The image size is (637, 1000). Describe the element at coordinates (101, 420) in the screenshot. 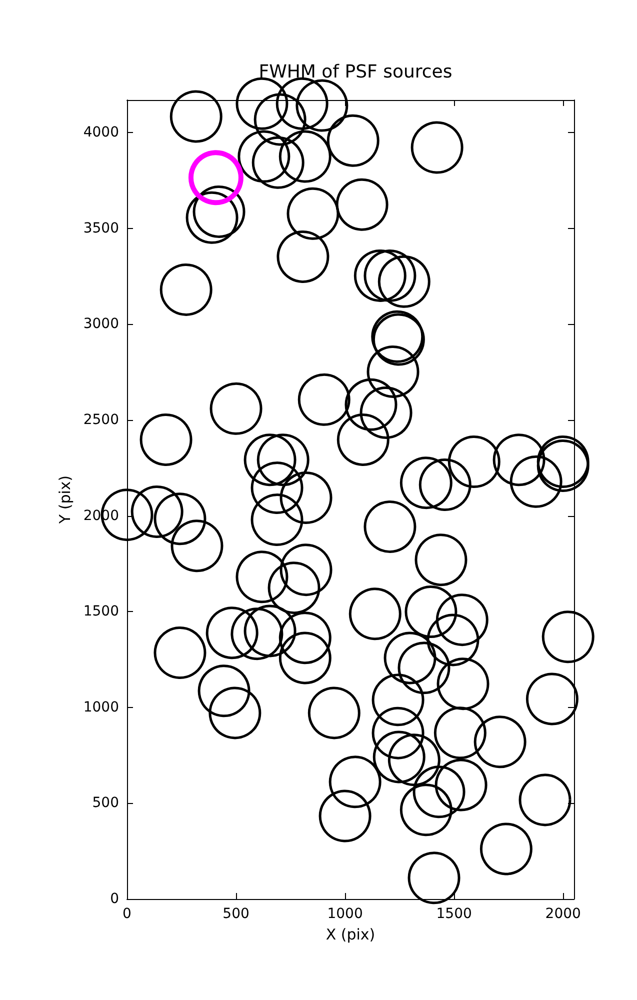

I see `y-tick-label: 2500` at that location.